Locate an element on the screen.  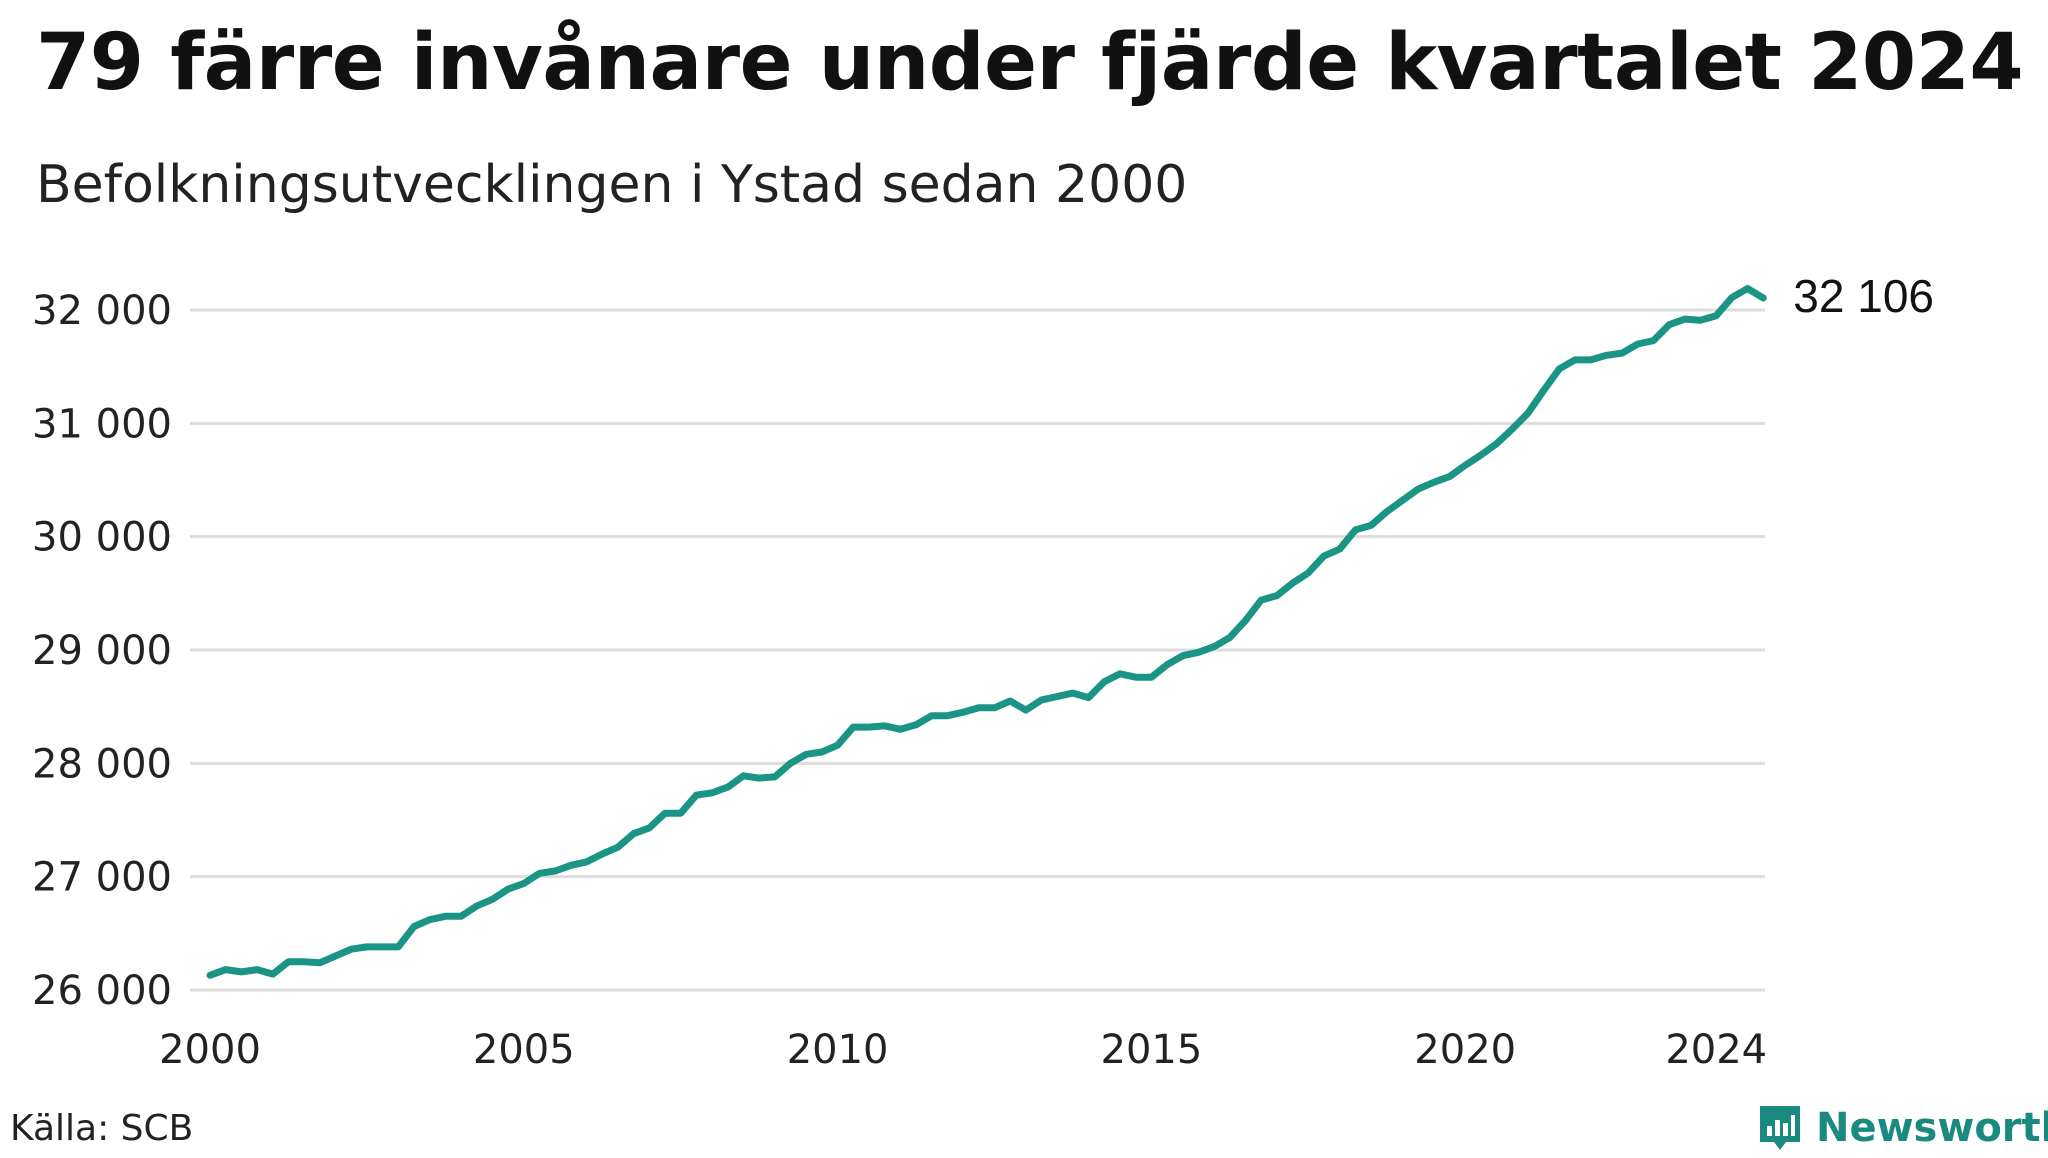
x-tick-label: 2005 is located at coordinates (524, 1050).